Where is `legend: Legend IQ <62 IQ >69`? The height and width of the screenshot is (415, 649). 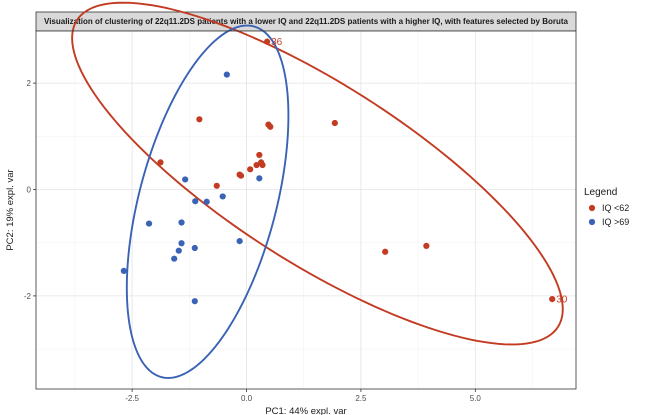
legend: Legend IQ <62 IQ >69 is located at coordinates (606, 207).